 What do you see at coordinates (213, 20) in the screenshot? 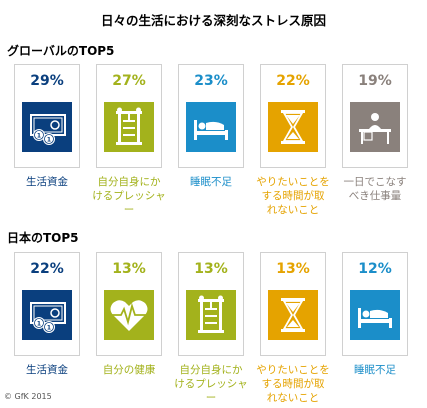
I see `chart-title: 日々の生活における深刻なストレス原因` at bounding box center [213, 20].